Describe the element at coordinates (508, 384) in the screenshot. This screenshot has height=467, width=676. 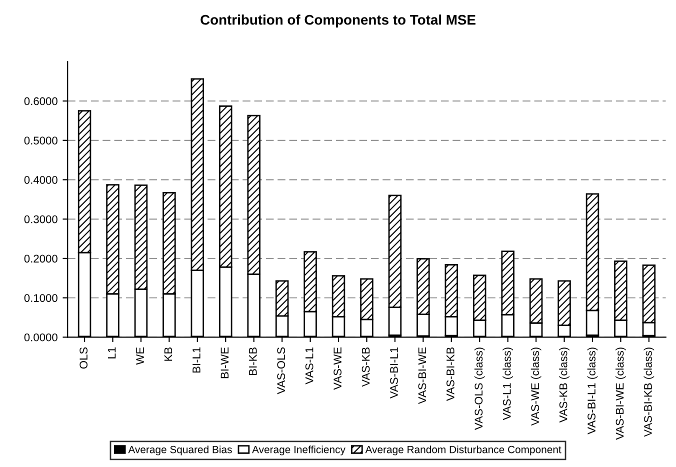
I see `x-tick-label: VAS-L1 (class)` at that location.